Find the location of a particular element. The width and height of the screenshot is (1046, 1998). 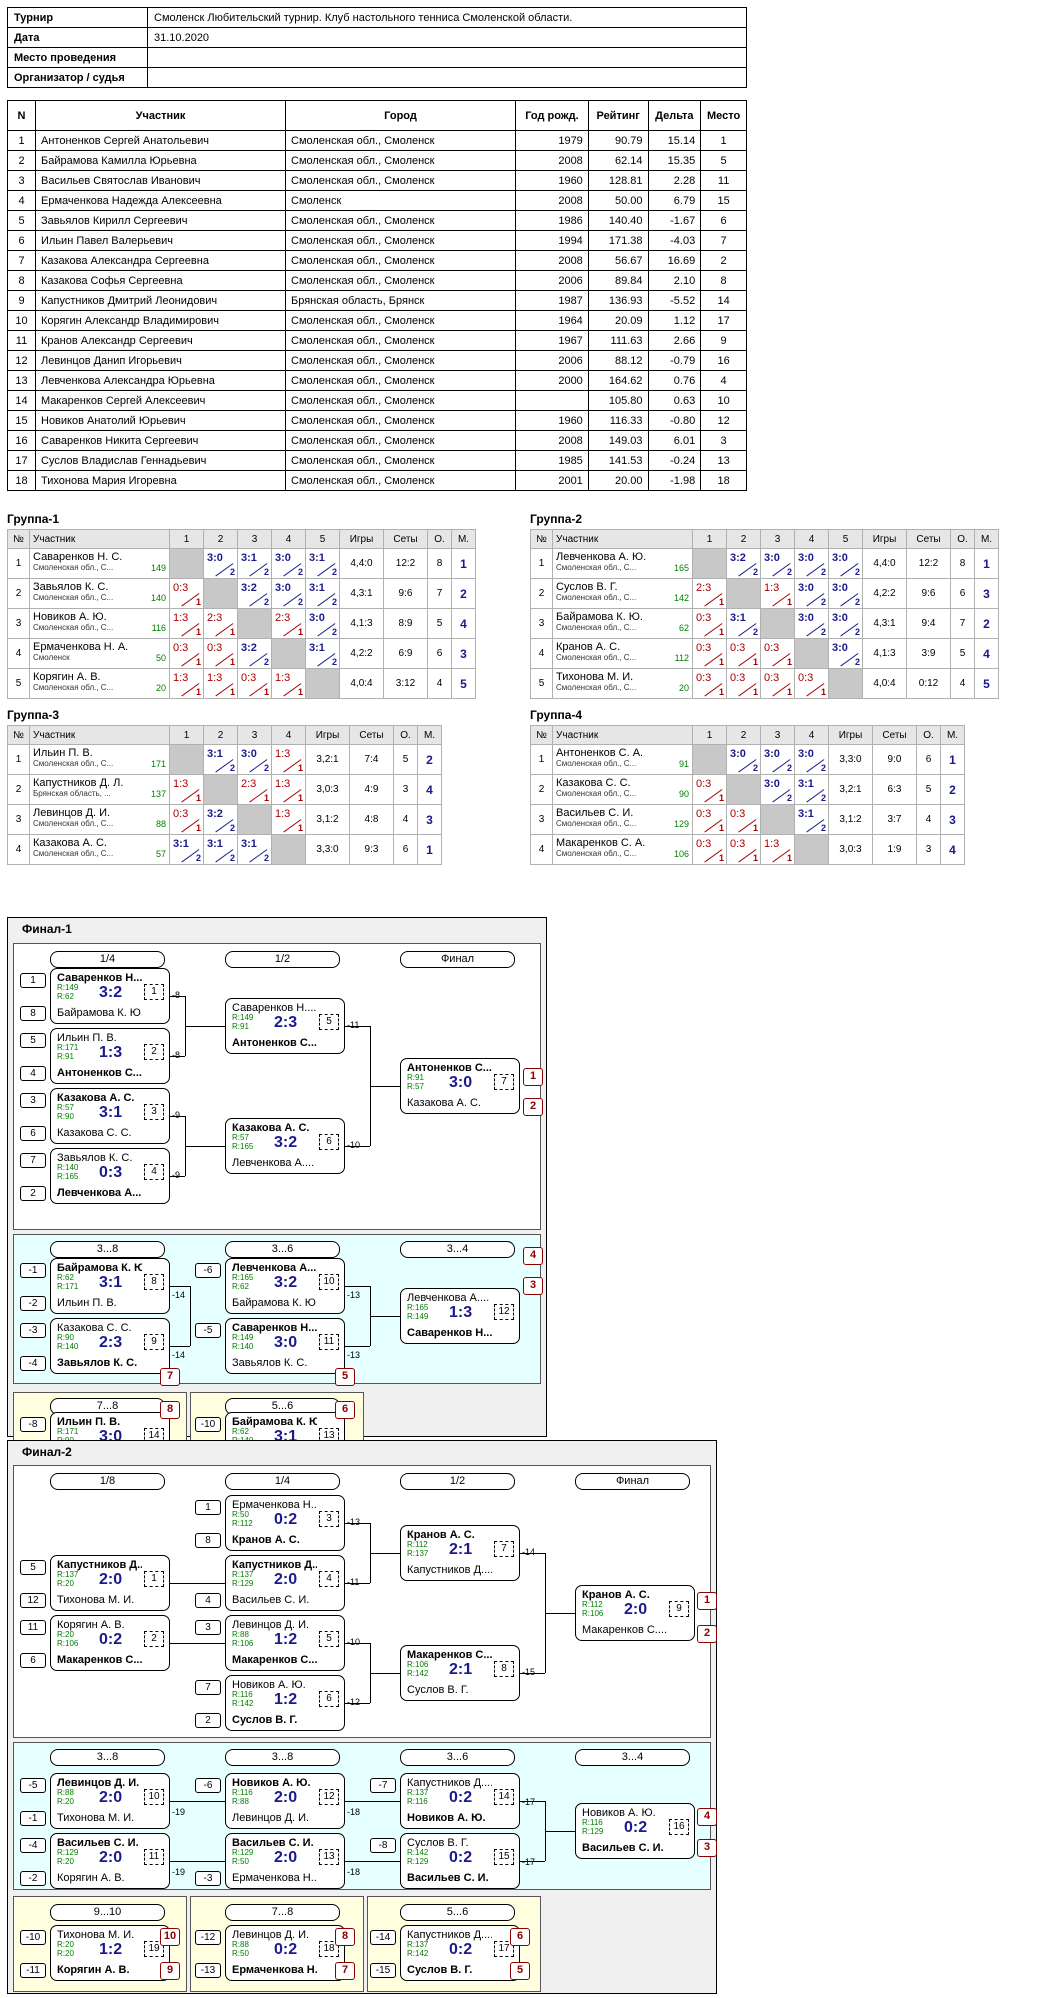

match-rating-2: R:129 is located at coordinates (418, 1861).